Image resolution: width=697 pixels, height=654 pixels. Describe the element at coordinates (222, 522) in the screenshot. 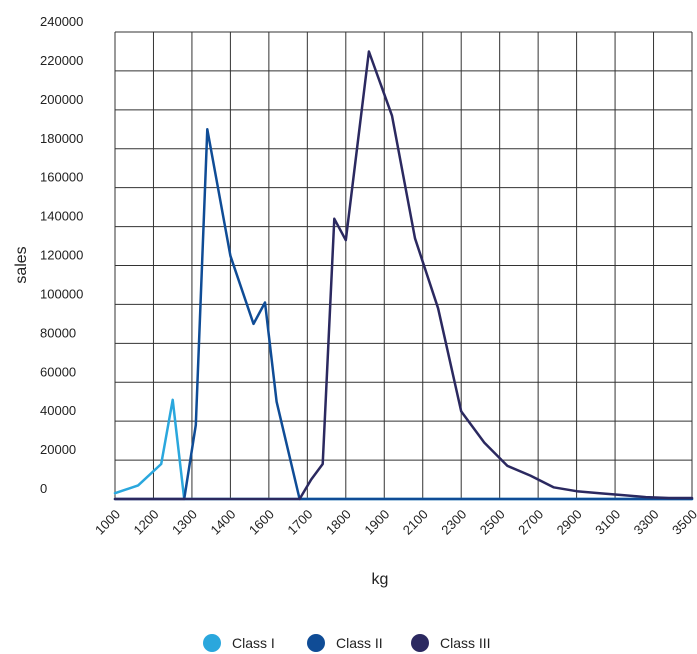

I see `x-tick-label: 1400` at that location.